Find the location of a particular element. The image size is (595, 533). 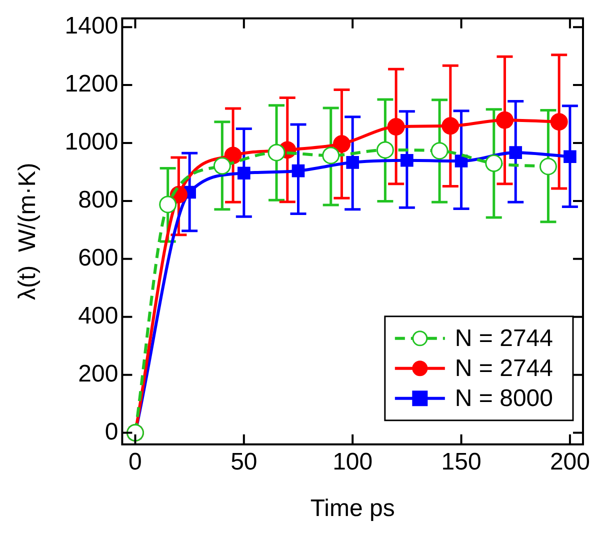

y-tick-label: 600 is located at coordinates (98, 258).